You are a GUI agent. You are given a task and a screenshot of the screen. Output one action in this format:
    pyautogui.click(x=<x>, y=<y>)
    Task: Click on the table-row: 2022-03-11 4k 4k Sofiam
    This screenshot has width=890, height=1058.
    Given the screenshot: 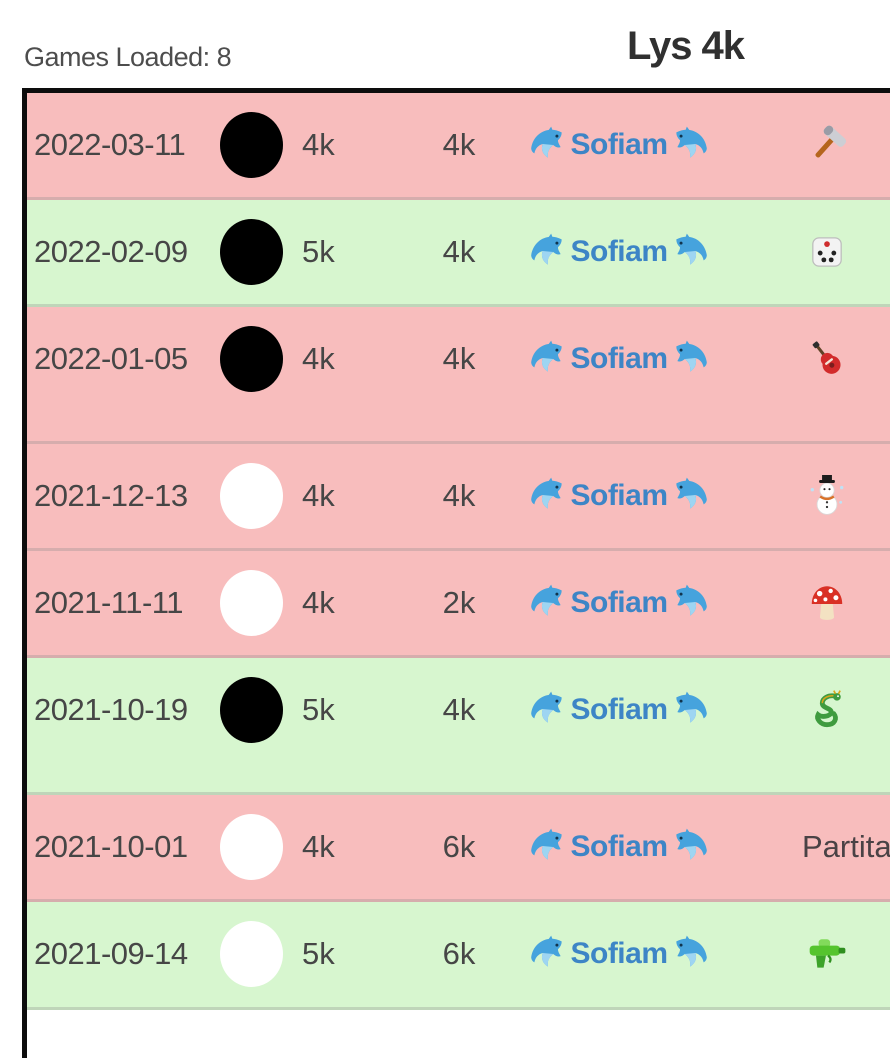 What is the action you would take?
    pyautogui.click(x=458, y=146)
    